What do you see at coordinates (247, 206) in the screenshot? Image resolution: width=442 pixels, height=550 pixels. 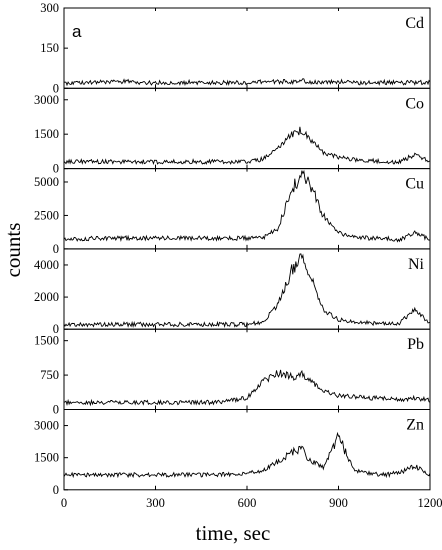 I see `series-line-cu` at bounding box center [247, 206].